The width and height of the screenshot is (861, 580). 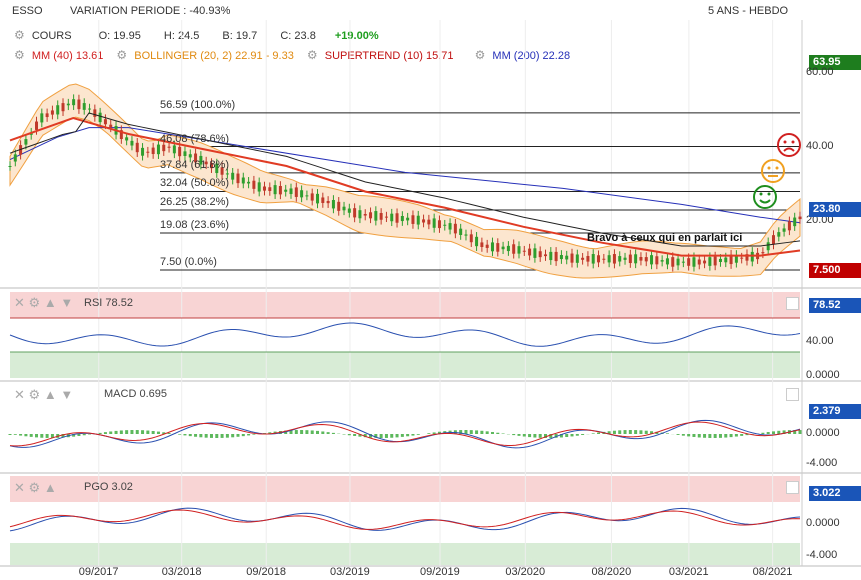 What do you see at coordinates (405, 519) in the screenshot?
I see `pgo-signal-line` at bounding box center [405, 519].